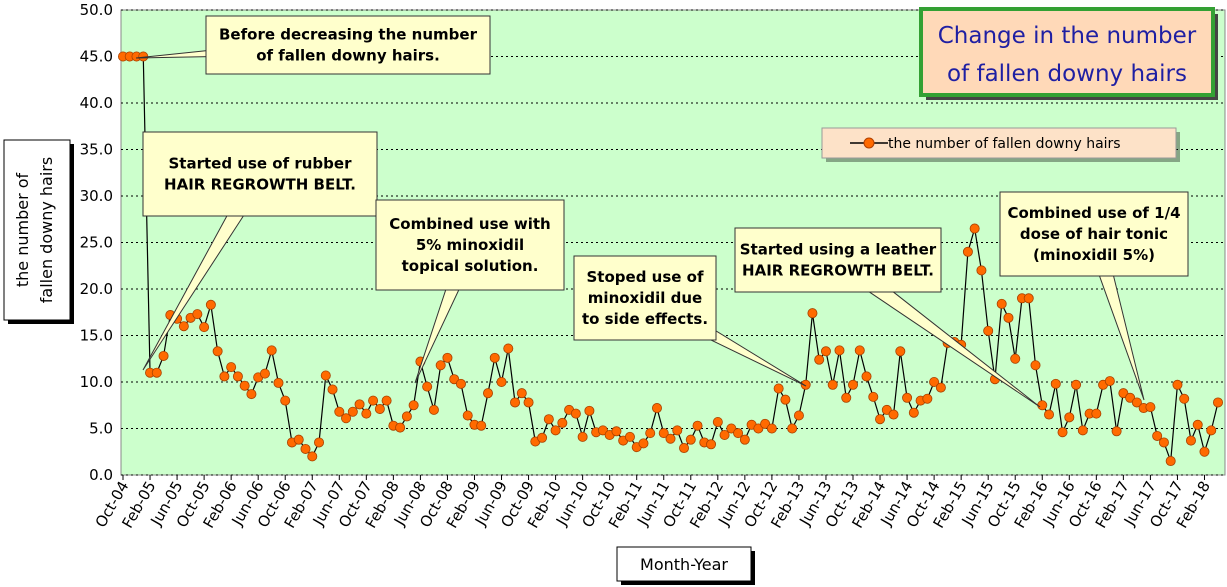 This screenshot has width=1227, height=587. What do you see at coordinates (101, 429) in the screenshot?
I see `y-tick-label: 5.0` at bounding box center [101, 429].